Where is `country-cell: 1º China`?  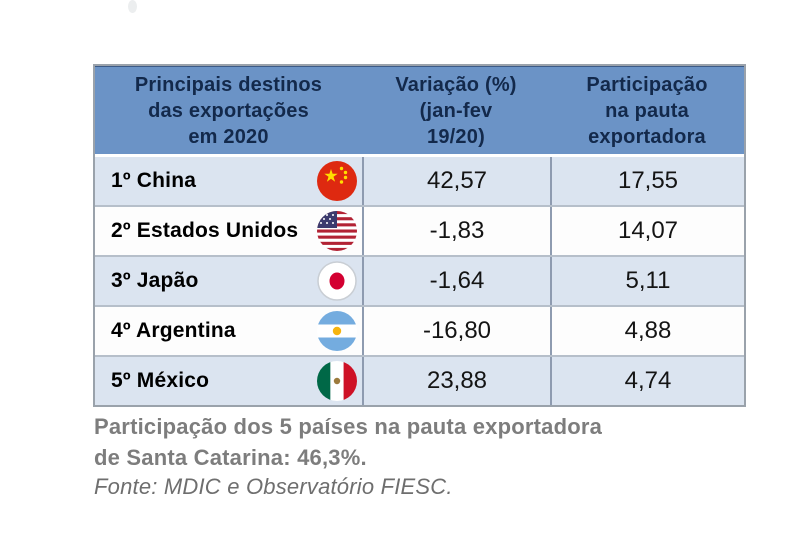
country-cell: 1º China is located at coordinates (228, 181).